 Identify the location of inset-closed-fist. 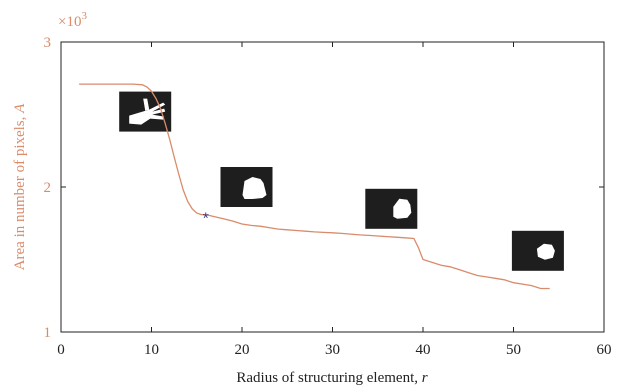
(246, 187).